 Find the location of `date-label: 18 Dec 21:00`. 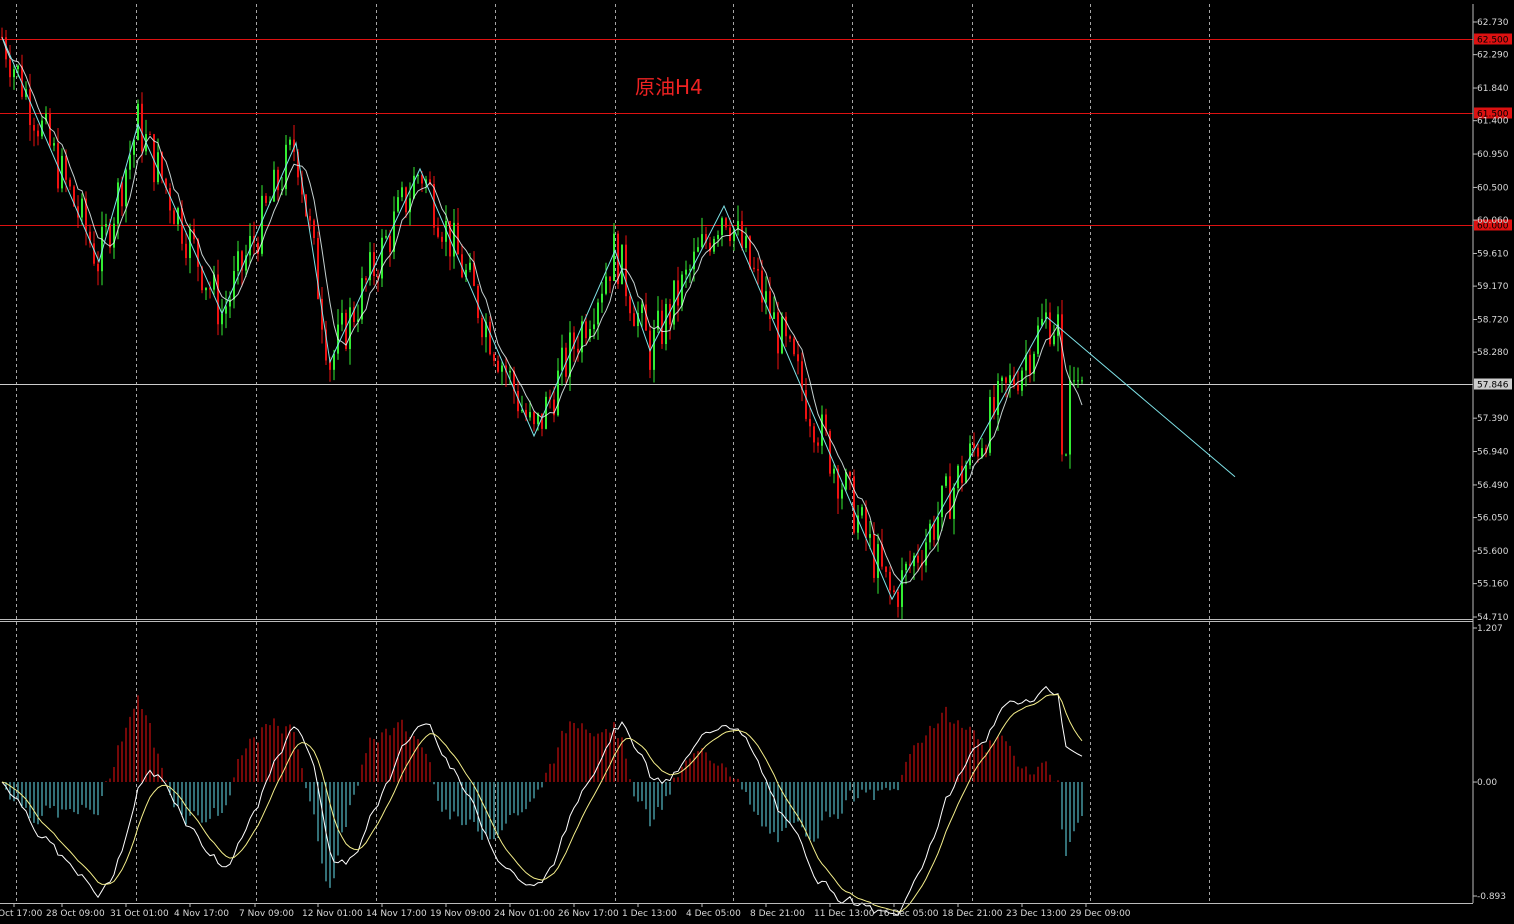

date-label: 18 Dec 21:00 is located at coordinates (972, 914).